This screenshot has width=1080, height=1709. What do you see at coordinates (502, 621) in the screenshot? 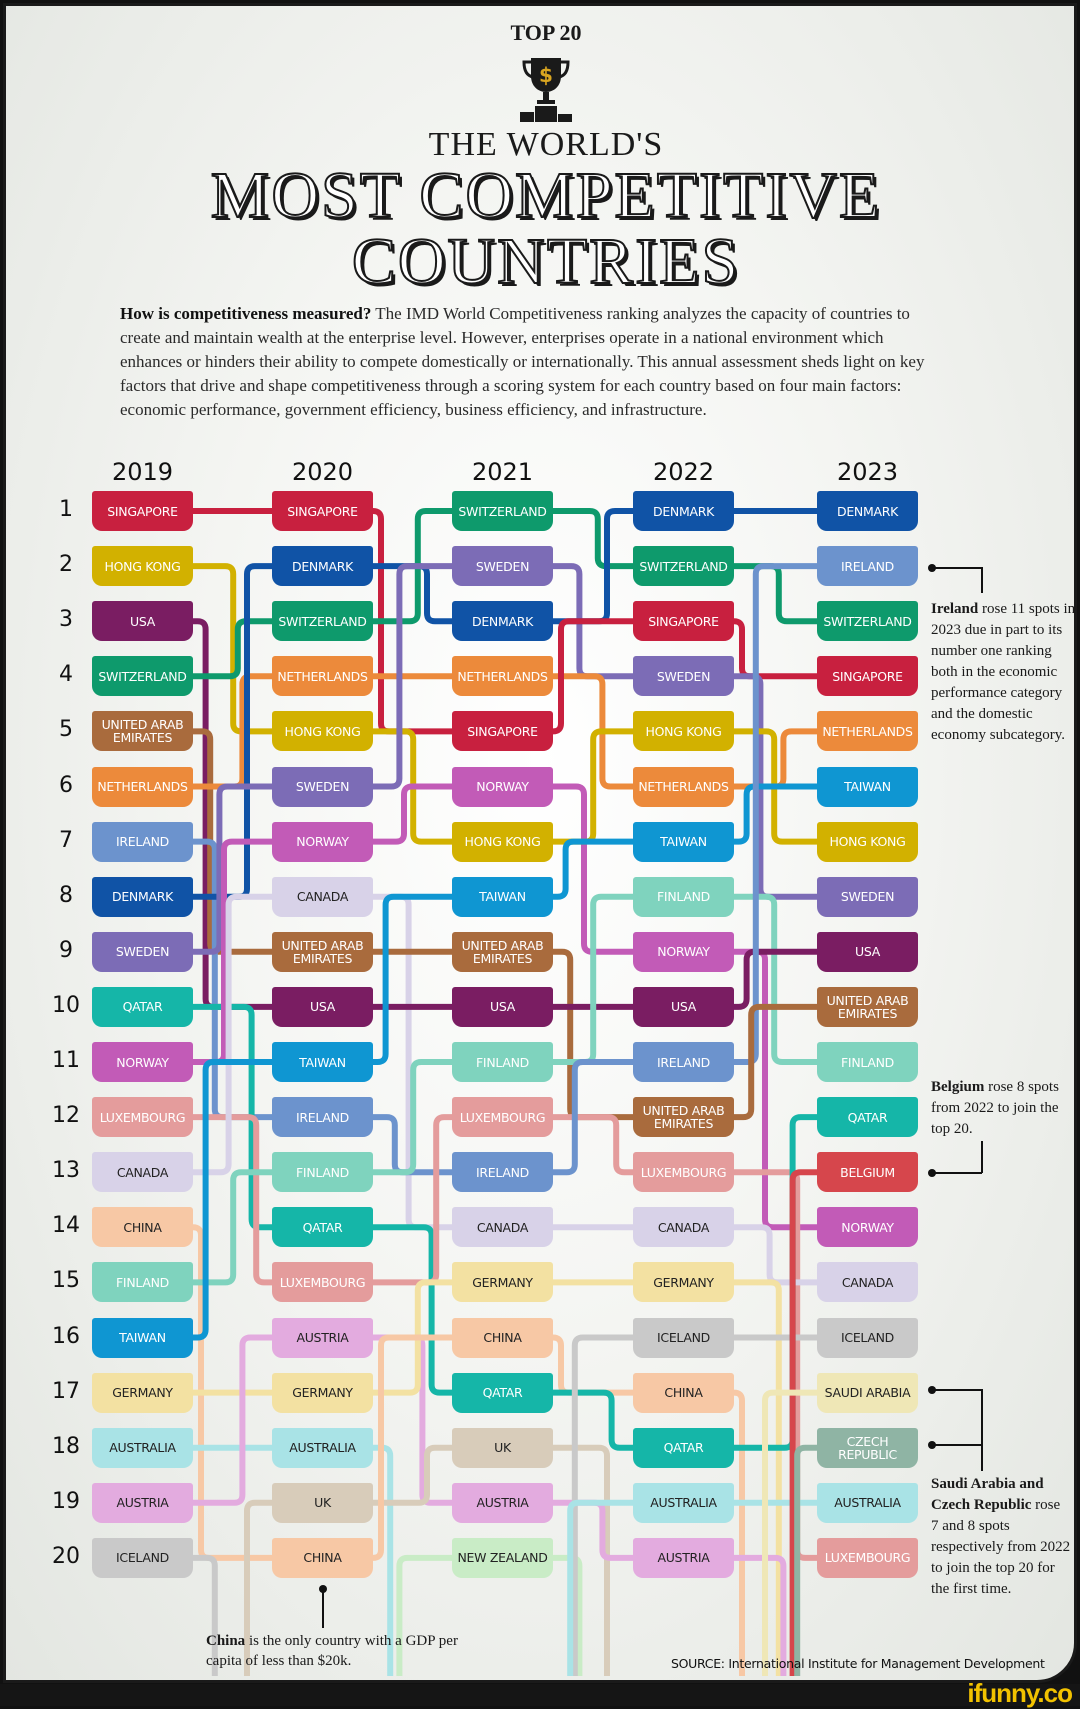
I see `country-box-2021-rank-3: DENMARK` at bounding box center [502, 621].